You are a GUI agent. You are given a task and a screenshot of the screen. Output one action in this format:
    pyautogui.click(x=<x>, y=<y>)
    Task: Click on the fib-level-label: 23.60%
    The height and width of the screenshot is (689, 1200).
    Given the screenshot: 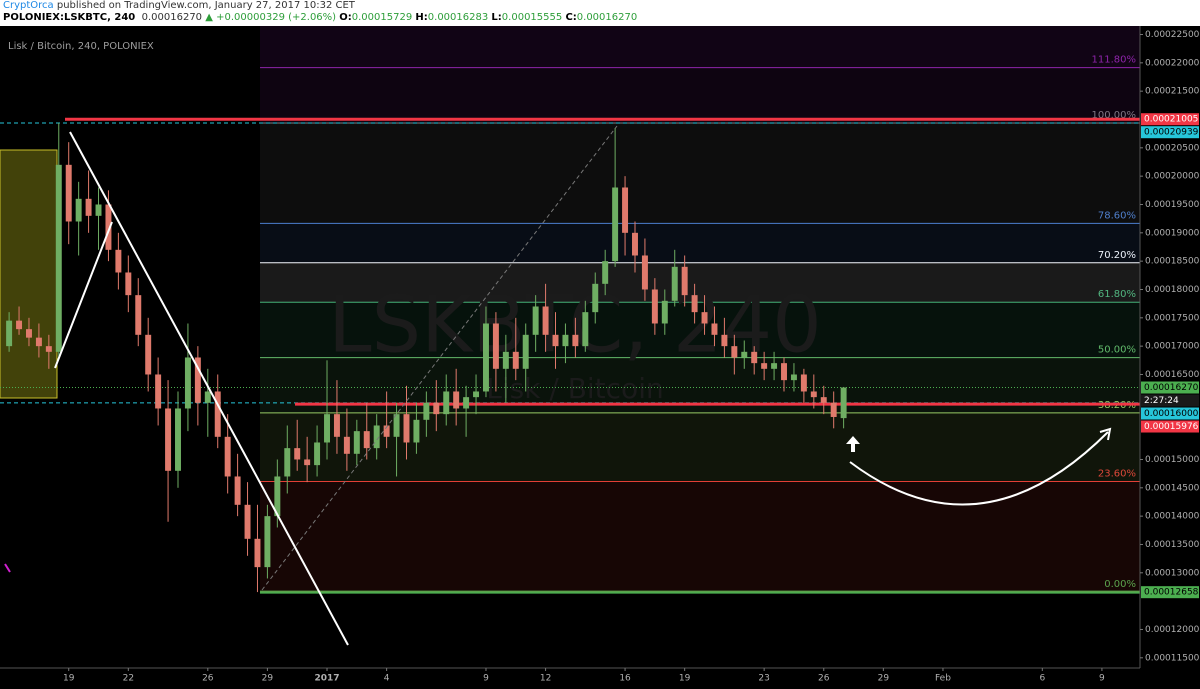 What is the action you would take?
    pyautogui.click(x=1117, y=473)
    